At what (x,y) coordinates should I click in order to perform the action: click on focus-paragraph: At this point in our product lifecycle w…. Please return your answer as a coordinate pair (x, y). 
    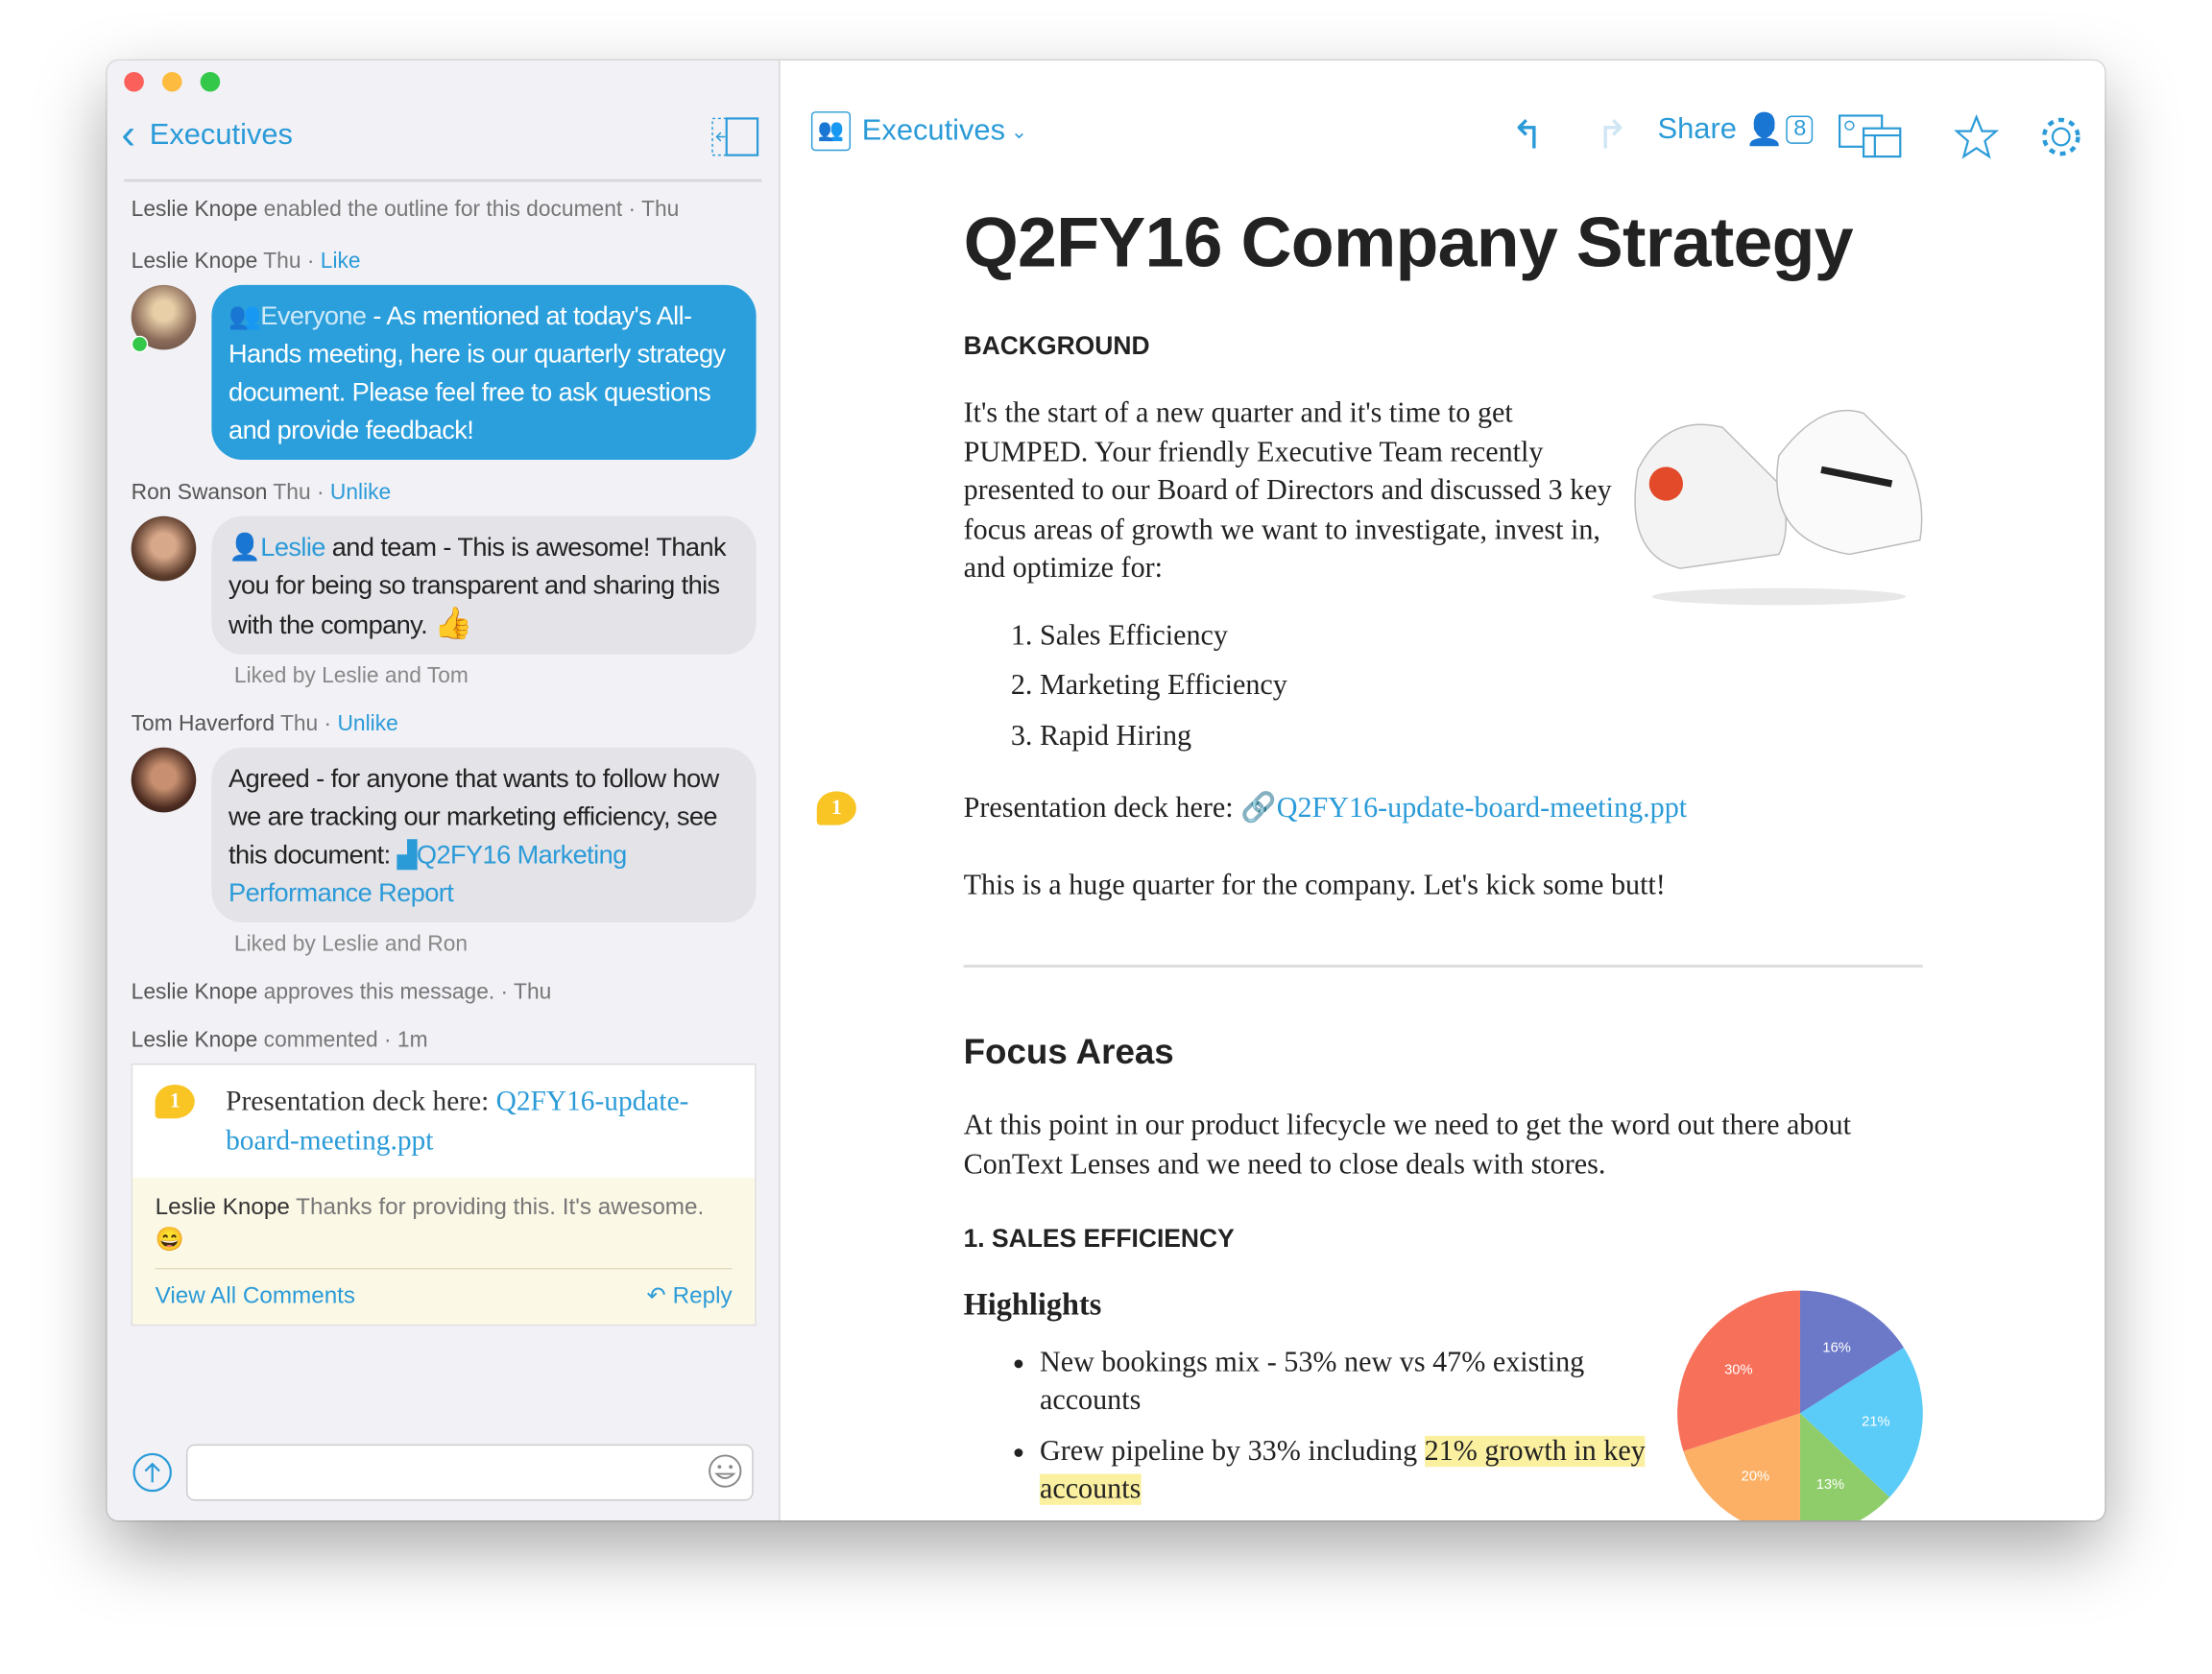
    Looking at the image, I should click on (1407, 1145).